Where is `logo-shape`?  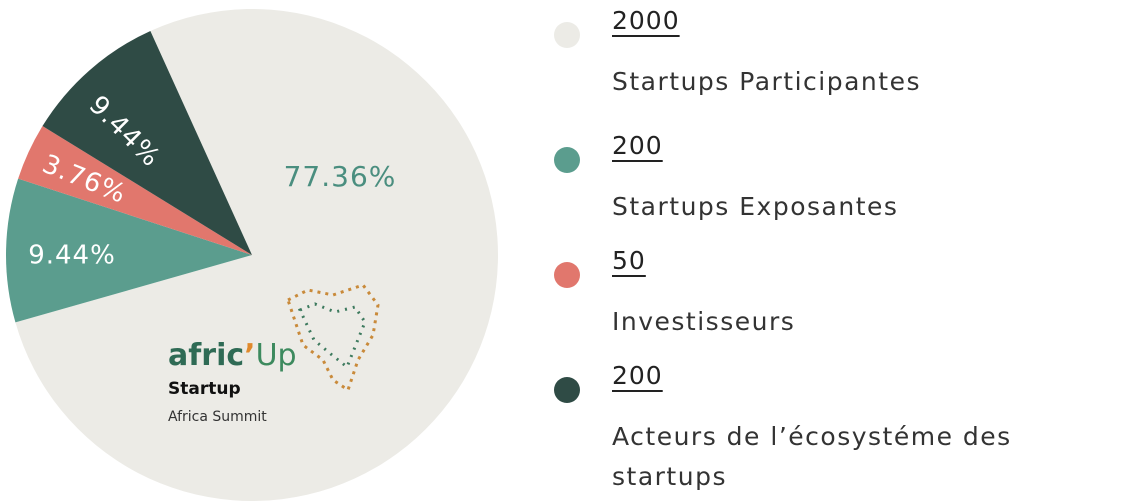 logo-shape is located at coordinates (333, 338).